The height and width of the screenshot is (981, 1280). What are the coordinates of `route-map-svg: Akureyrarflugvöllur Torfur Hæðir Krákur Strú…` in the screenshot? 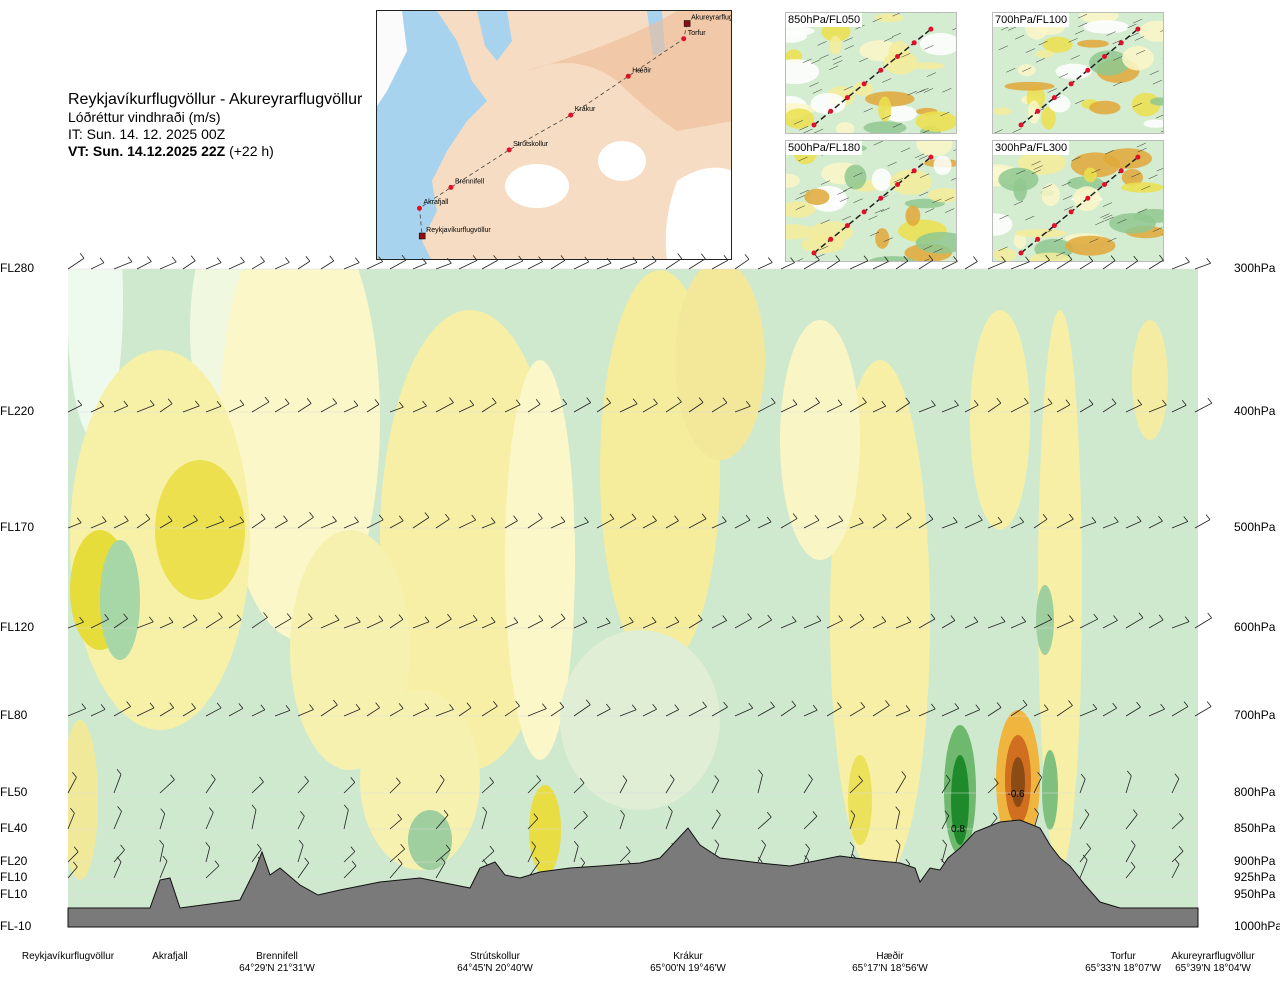 It's located at (554, 135).